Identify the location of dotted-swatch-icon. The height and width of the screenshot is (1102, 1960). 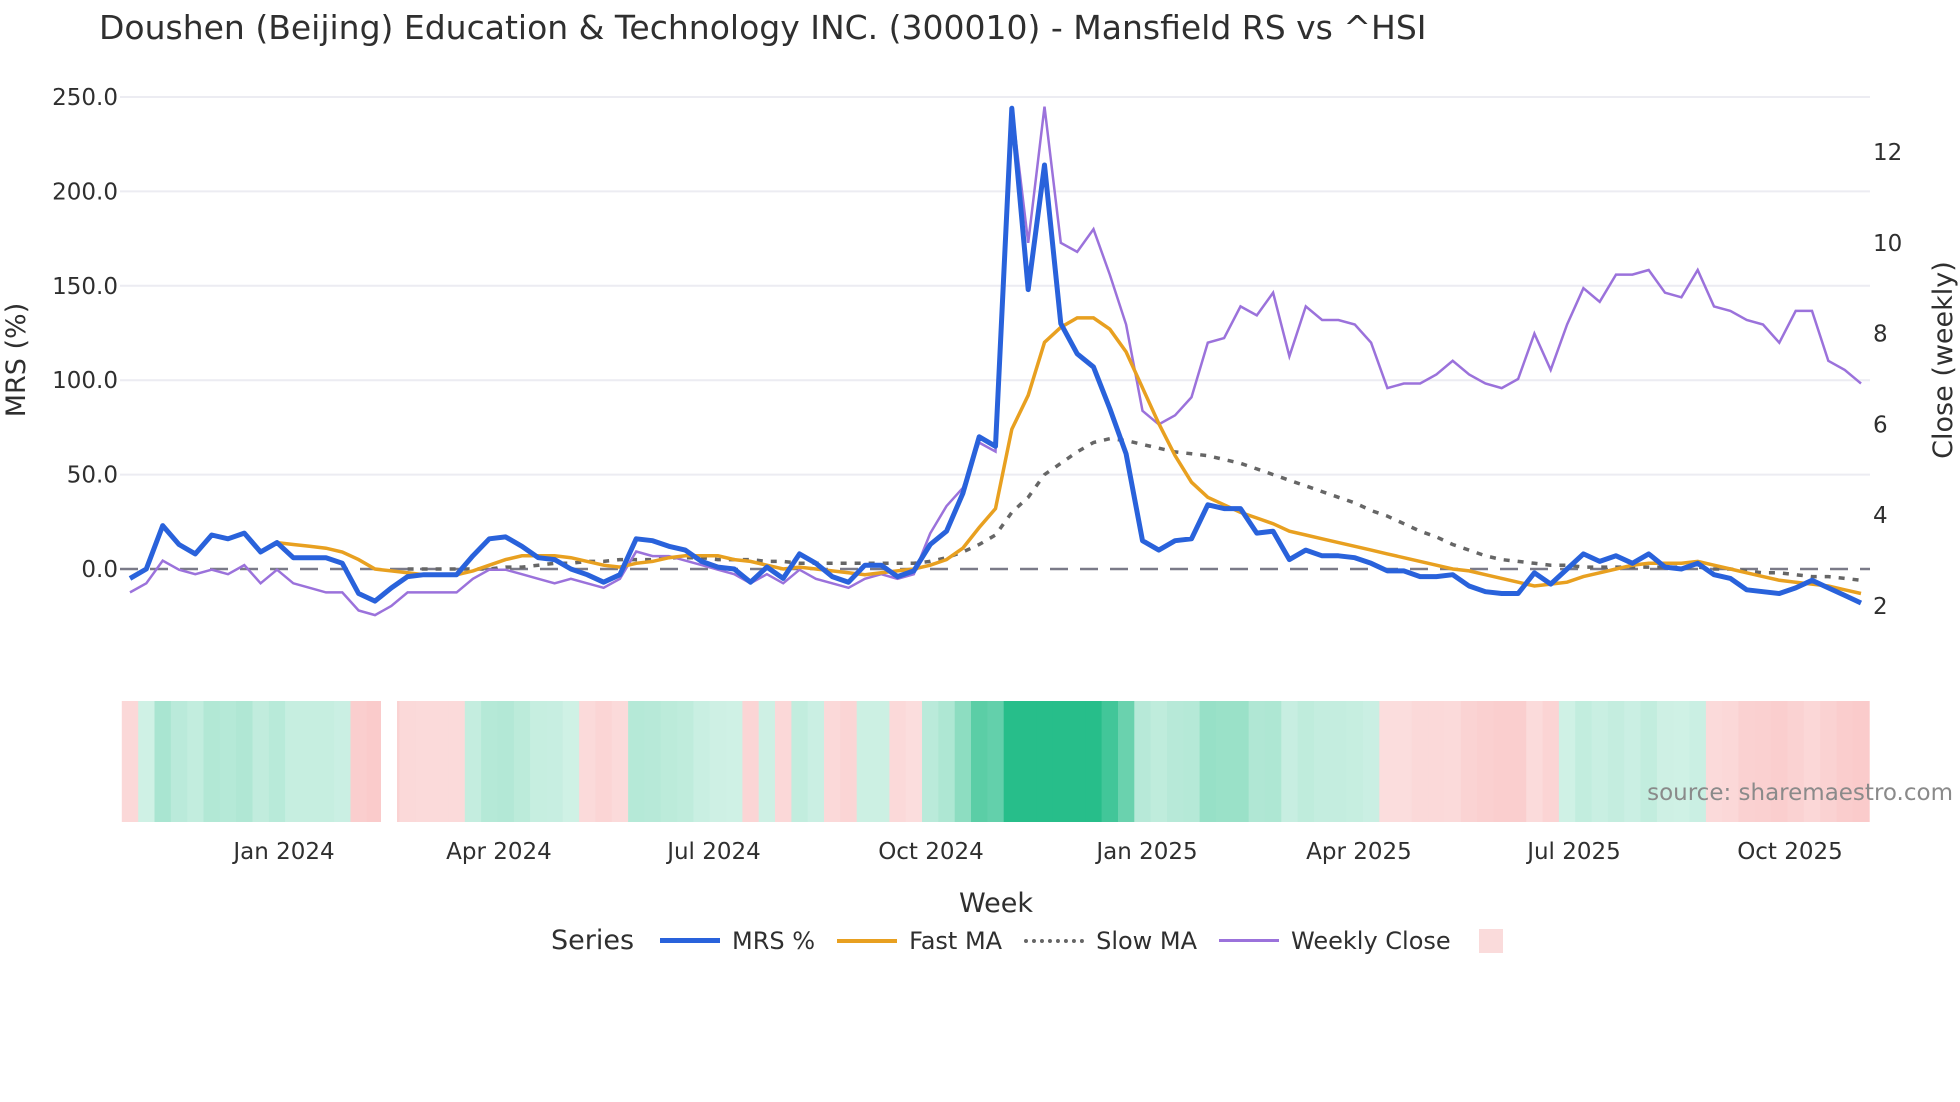
(1054, 940).